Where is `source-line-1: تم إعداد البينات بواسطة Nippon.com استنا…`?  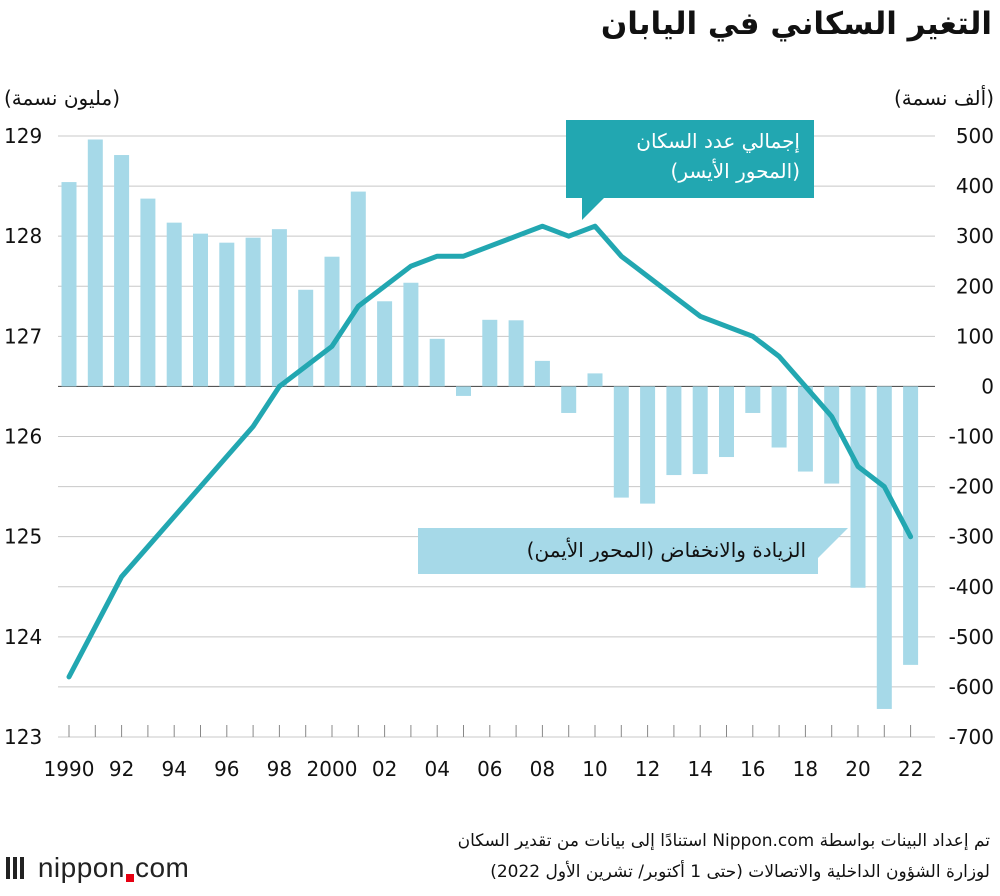
source-line-1: تم إعداد البينات بواسطة Nippon.com استنا… is located at coordinates (723, 841).